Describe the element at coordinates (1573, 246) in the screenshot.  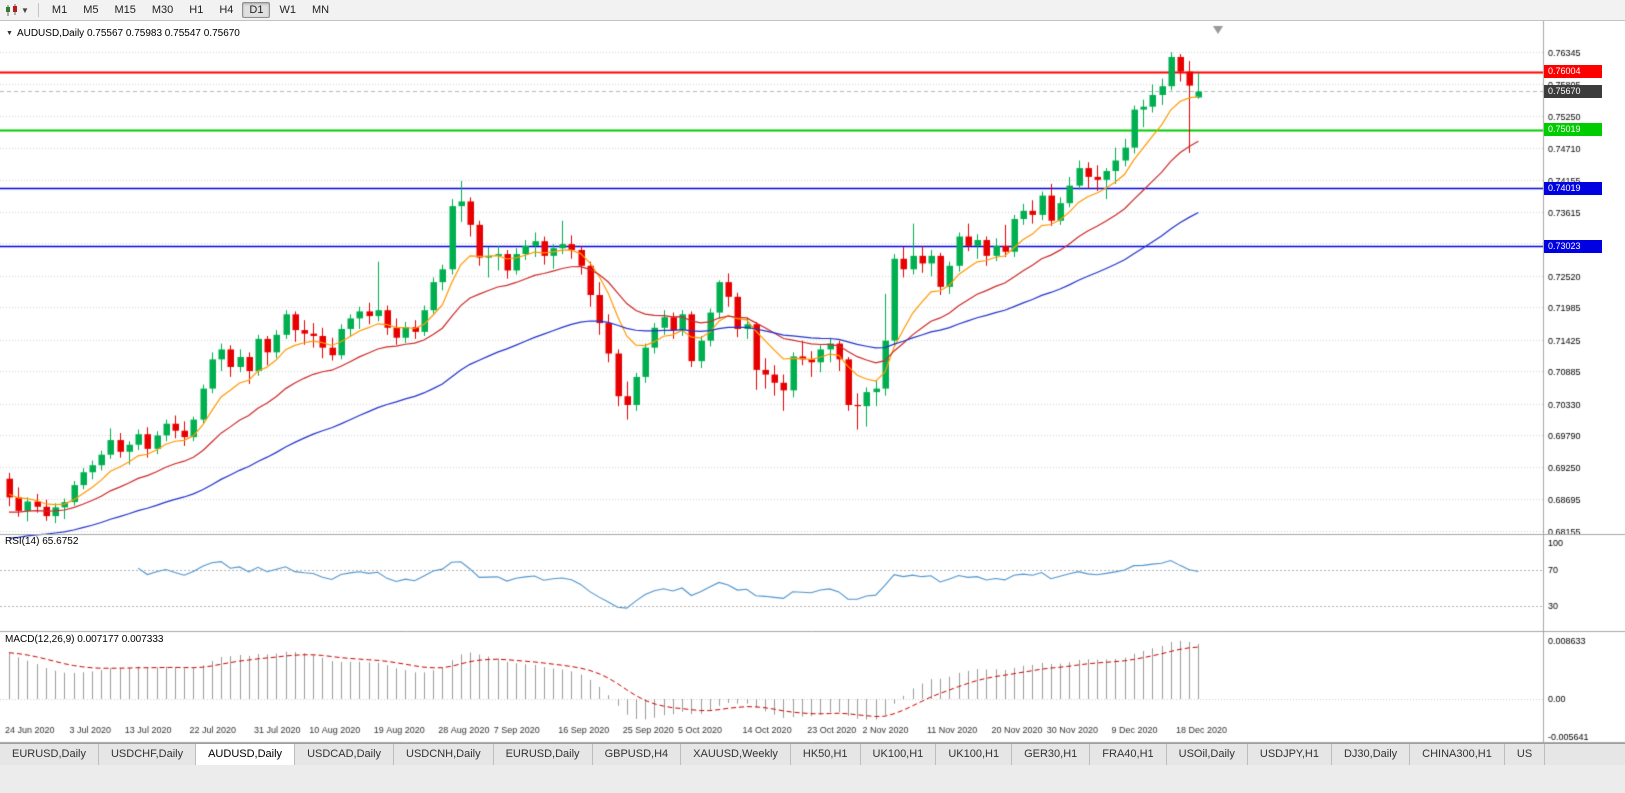
I see `price-level-badge: 0.73023` at that location.